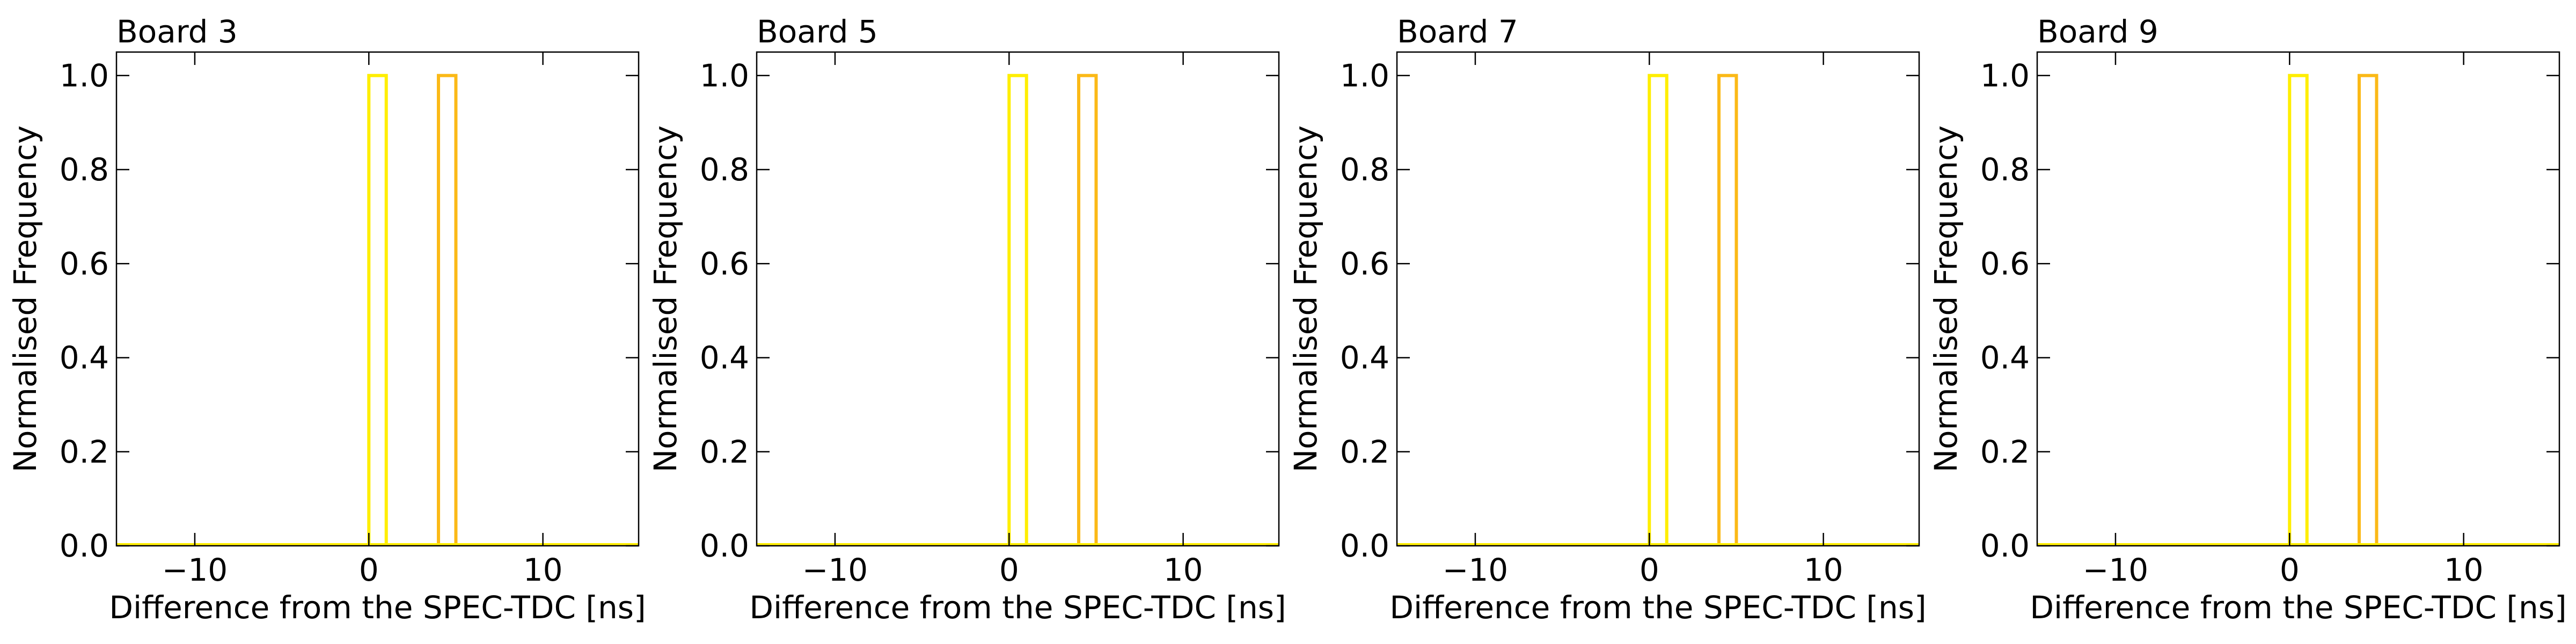  Describe the element at coordinates (2097, 31) in the screenshot. I see `chart-title: Board 9` at that location.